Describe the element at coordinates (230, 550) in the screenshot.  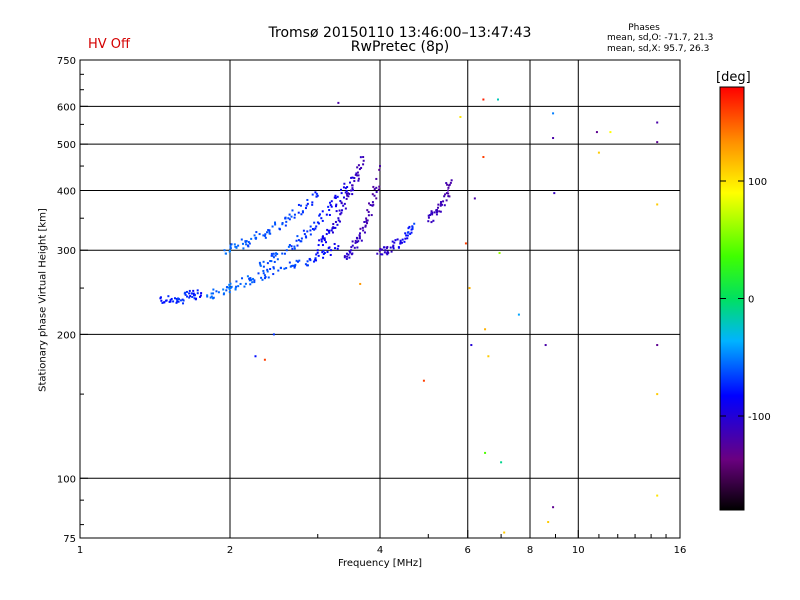
I see `x-tick-label: 2` at that location.